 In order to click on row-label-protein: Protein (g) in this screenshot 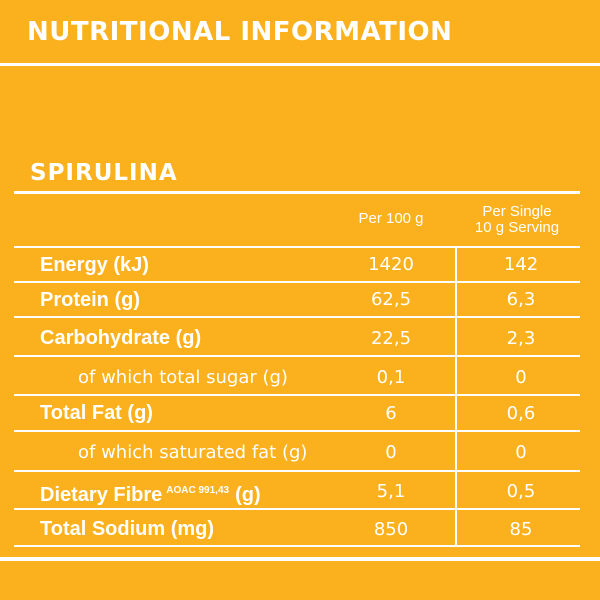, I will do `click(90, 300)`.